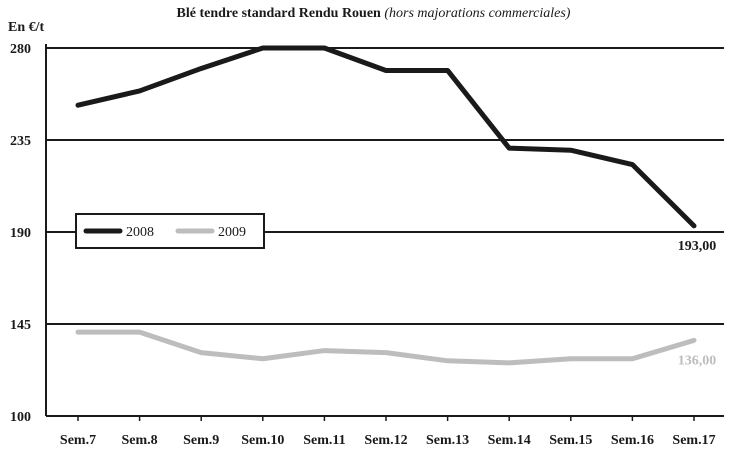  What do you see at coordinates (386, 347) in the screenshot?
I see `series-line-2009` at bounding box center [386, 347].